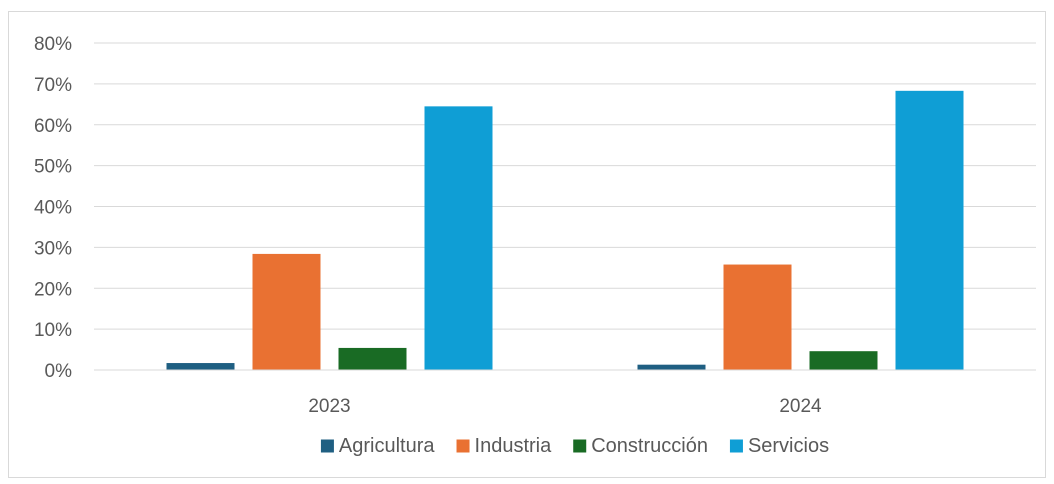  I want to click on x-axis-ticks: 2023 2024, so click(565, 406).